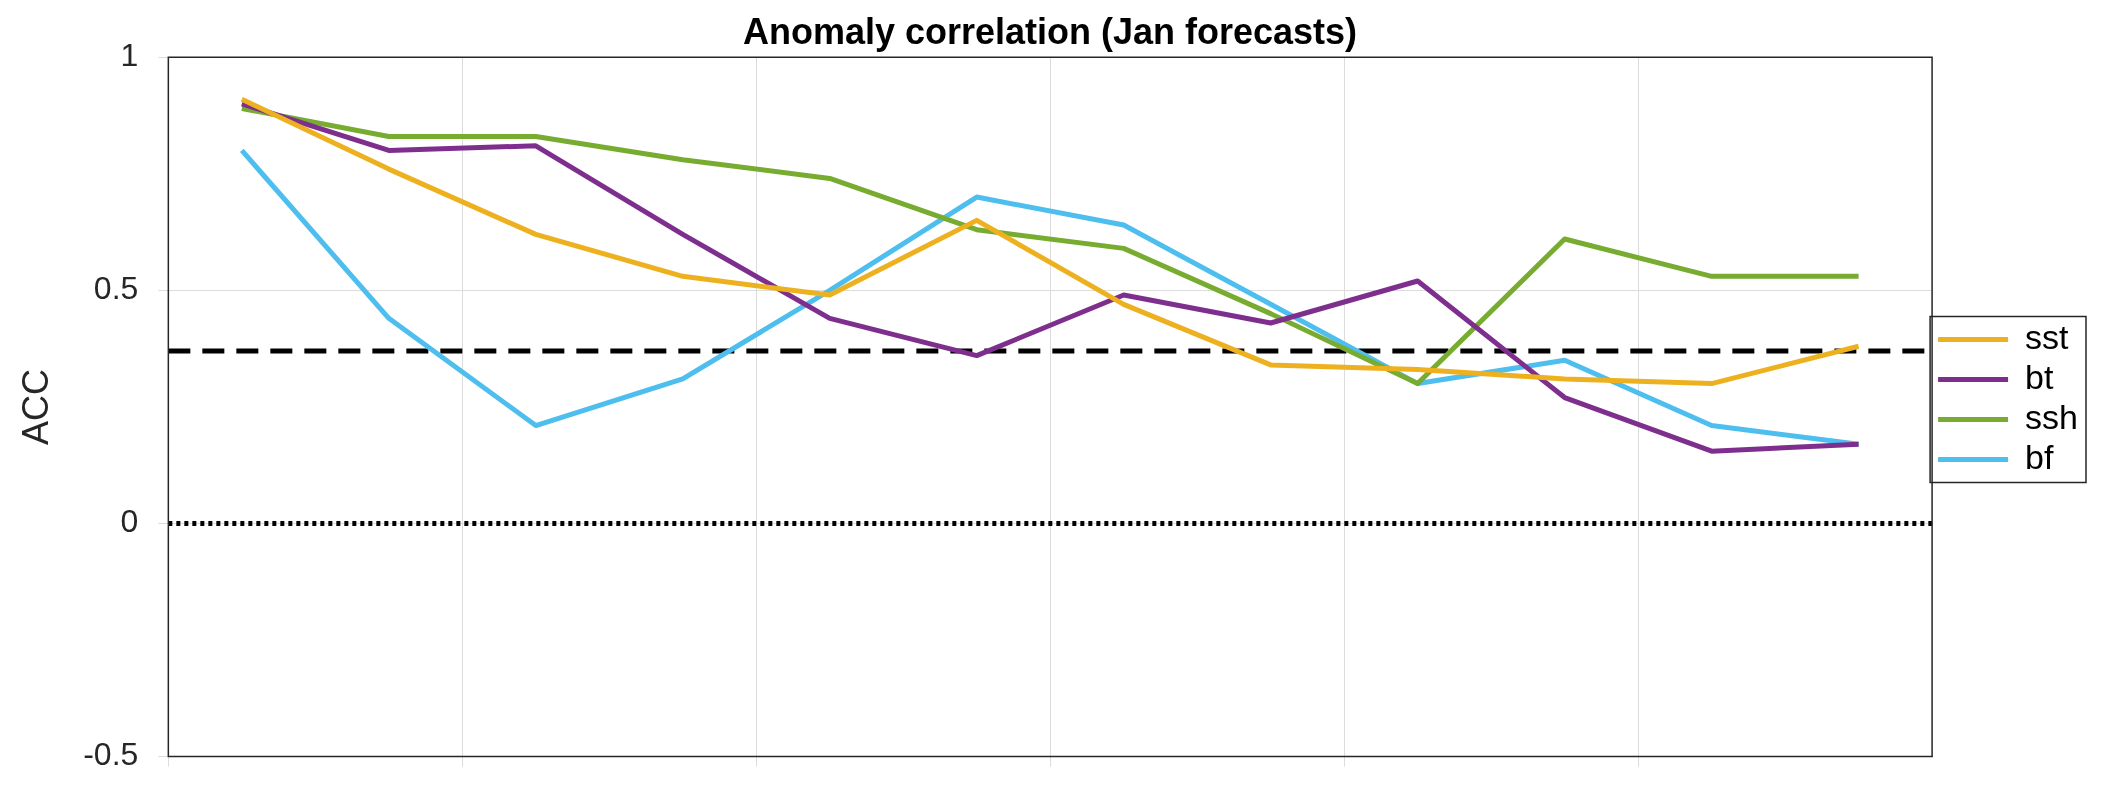 Image resolution: width=2106 pixels, height=805 pixels. I want to click on y-tick-label: 0, so click(129, 521).